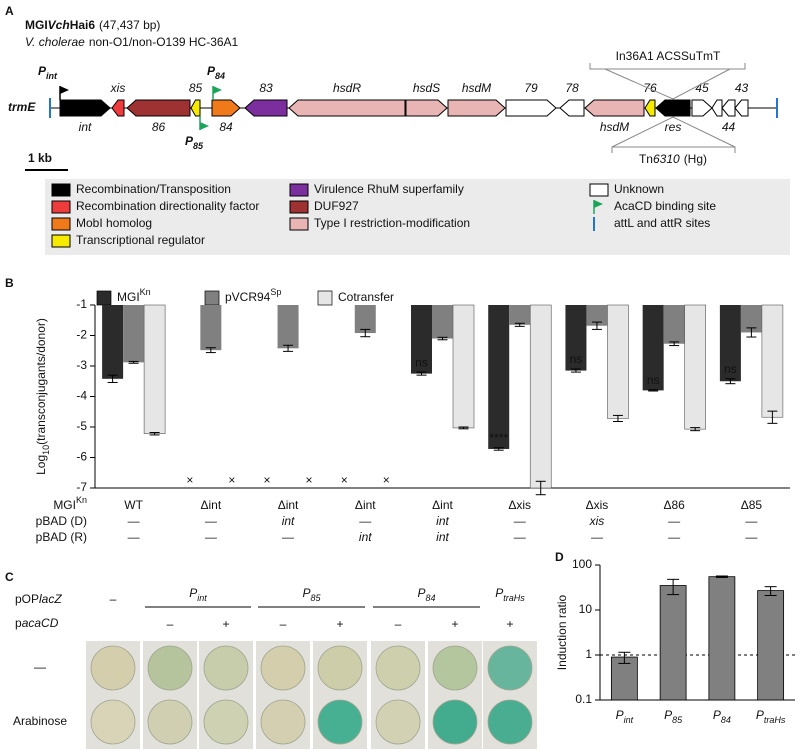  What do you see at coordinates (316, 598) in the screenshot?
I see `promoter-header-part: 85` at bounding box center [316, 598].